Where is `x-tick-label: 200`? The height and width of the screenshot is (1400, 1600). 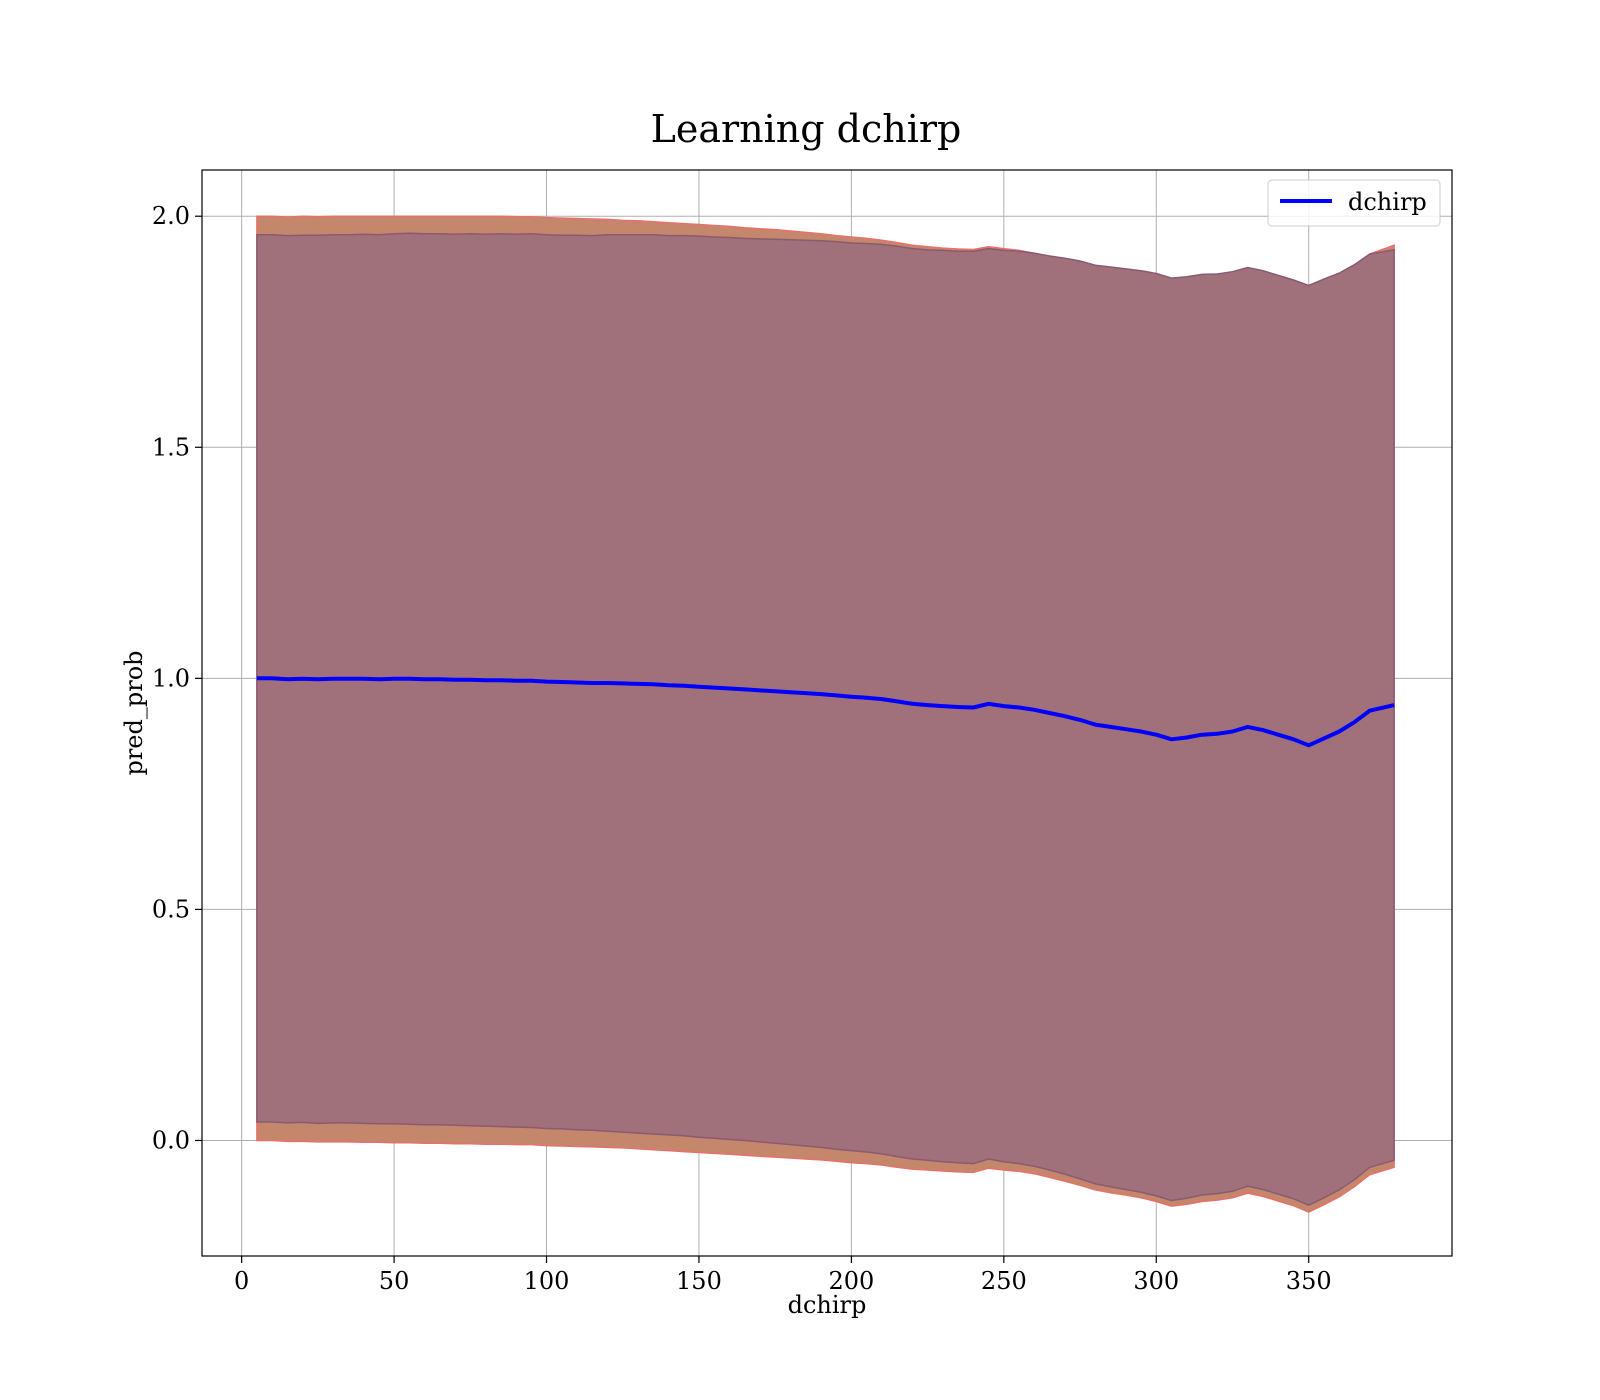
x-tick-label: 200 is located at coordinates (851, 1281).